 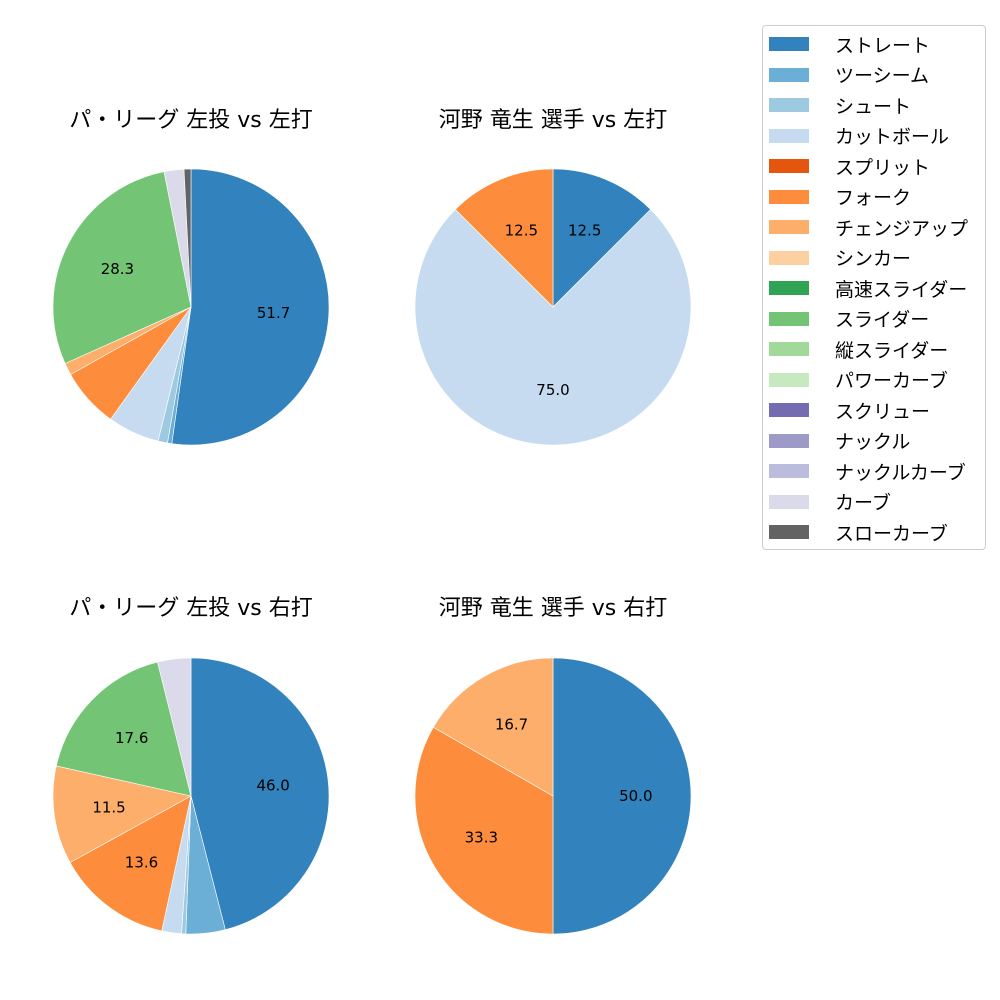 I want to click on chart-title-3: パ・リーグ 左投 vs 右打, so click(x=191, y=608).